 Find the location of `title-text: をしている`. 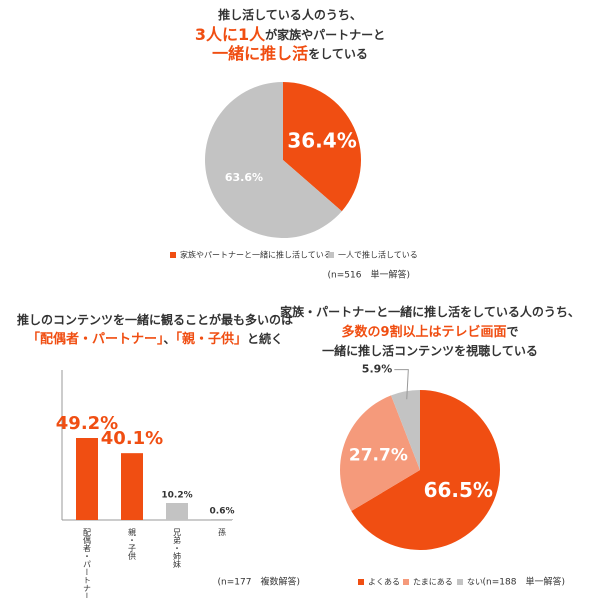

title-text: をしている is located at coordinates (338, 54).